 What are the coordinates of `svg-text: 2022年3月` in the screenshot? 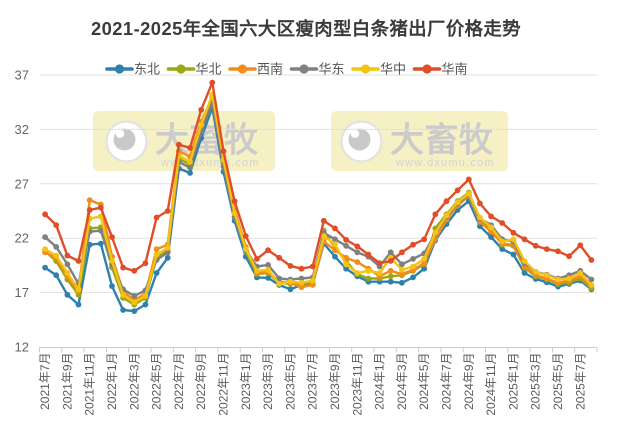 It's located at (134, 381).